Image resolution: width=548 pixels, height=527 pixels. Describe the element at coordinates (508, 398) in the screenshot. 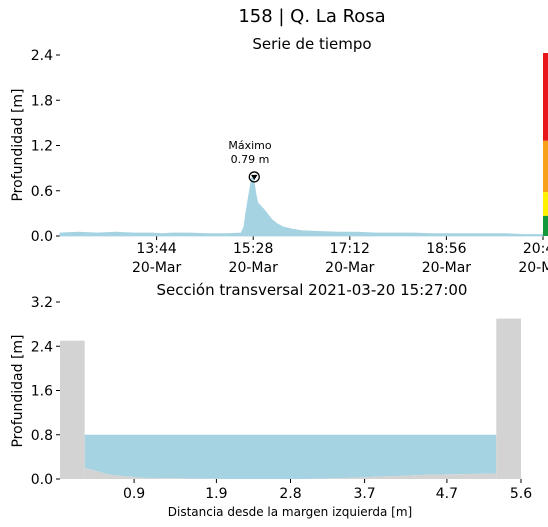

I see `right-bank-wall` at that location.